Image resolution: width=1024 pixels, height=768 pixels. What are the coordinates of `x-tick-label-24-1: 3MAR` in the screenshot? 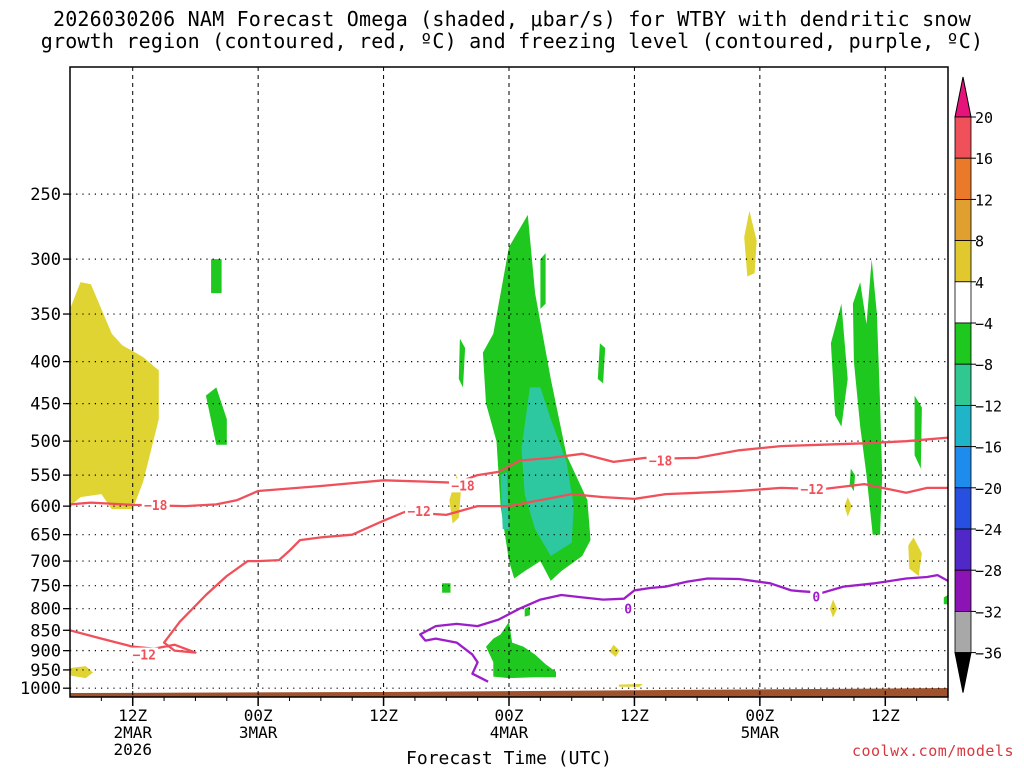 It's located at (258, 732).